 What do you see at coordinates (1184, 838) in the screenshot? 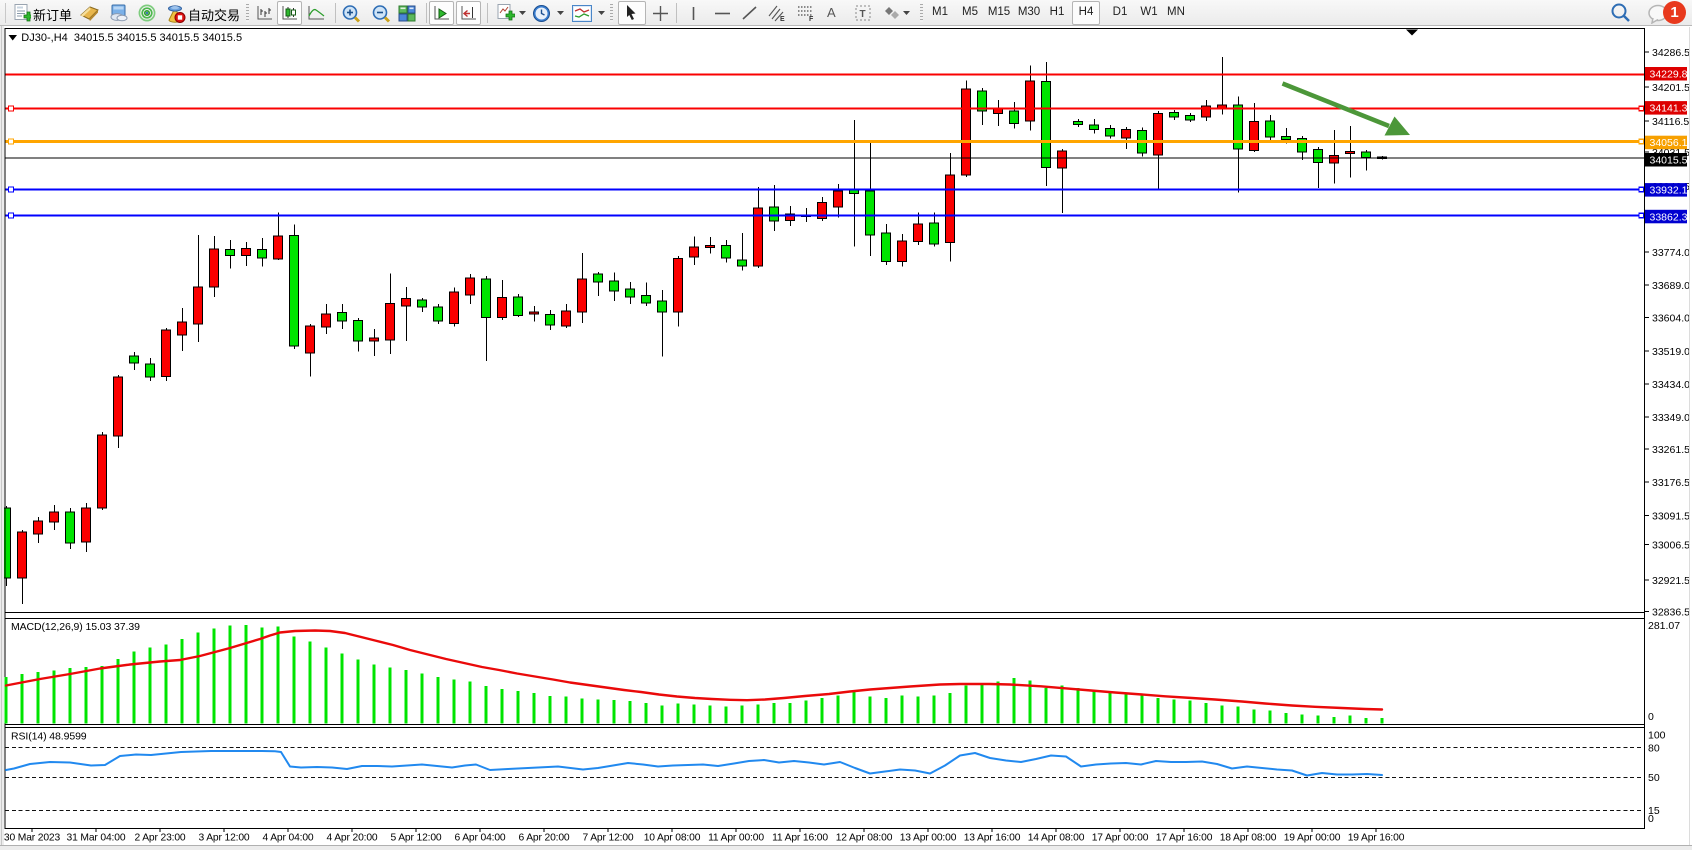
I see `svg-text: 17 Apr 16:00` at bounding box center [1184, 838].